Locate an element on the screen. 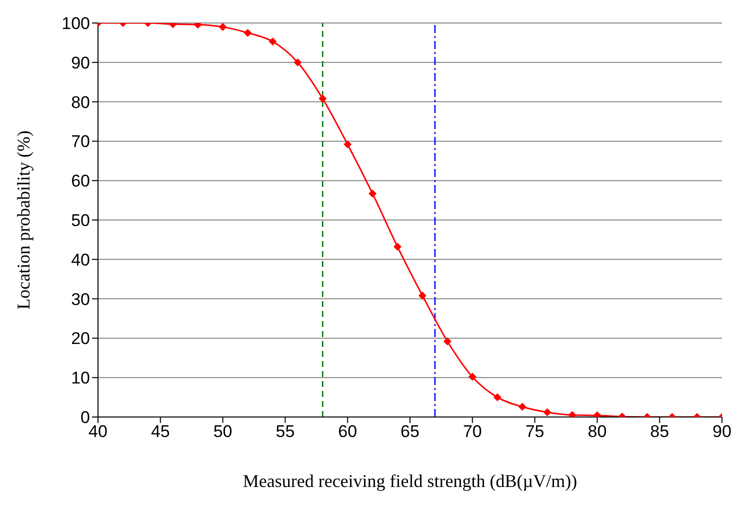 This screenshot has width=745, height=515. y-tick-label: 90 is located at coordinates (80, 62).